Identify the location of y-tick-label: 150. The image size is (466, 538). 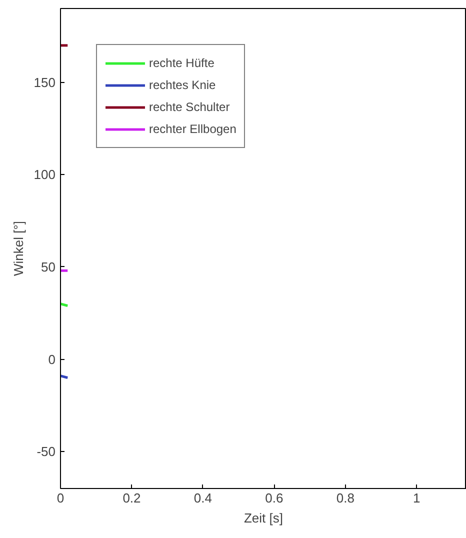
(45, 82).